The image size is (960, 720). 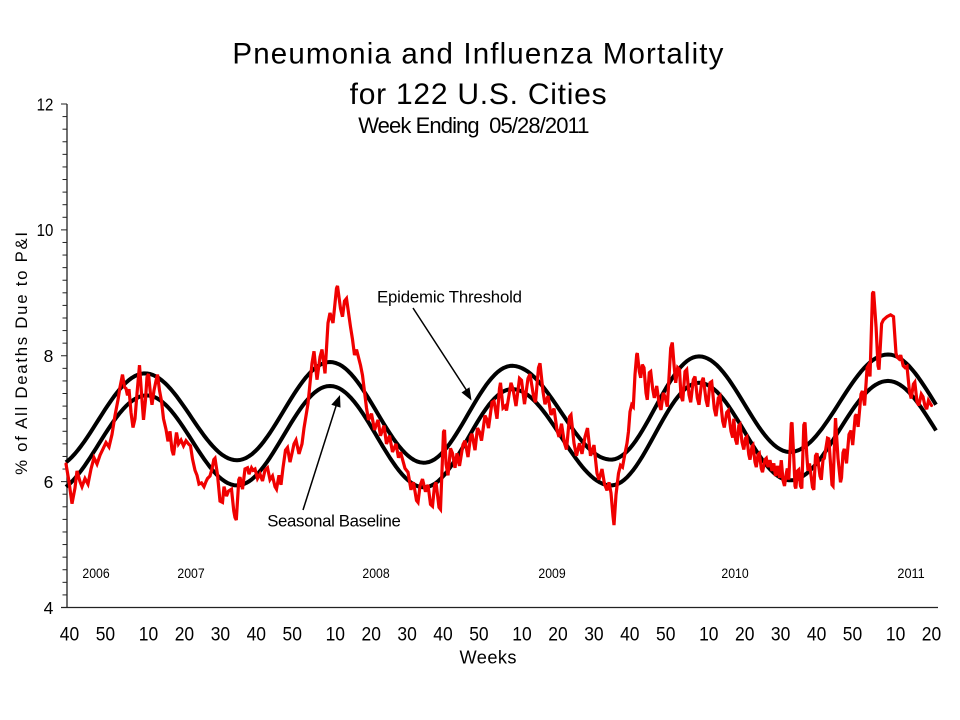 What do you see at coordinates (49, 608) in the screenshot?
I see `svg-text: 4` at bounding box center [49, 608].